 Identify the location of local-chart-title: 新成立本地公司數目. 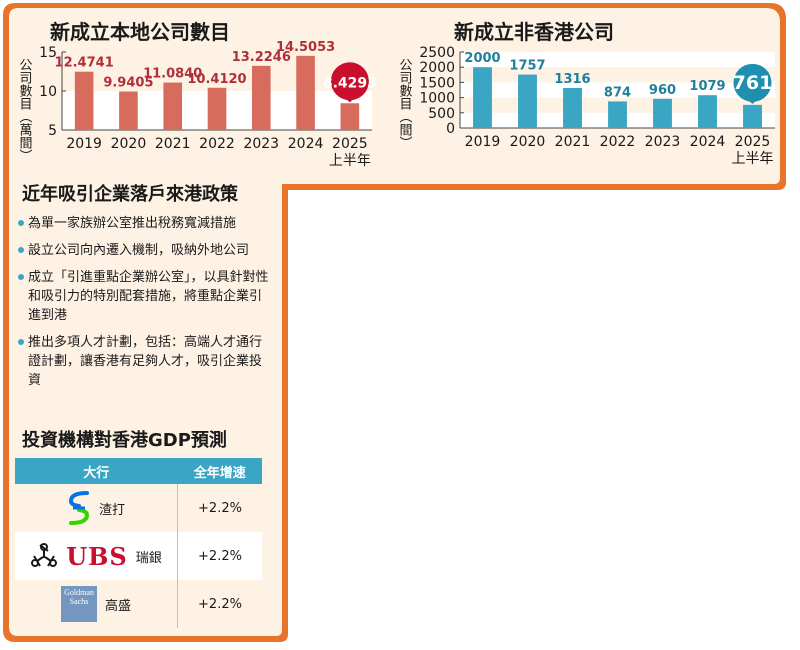
(140, 32).